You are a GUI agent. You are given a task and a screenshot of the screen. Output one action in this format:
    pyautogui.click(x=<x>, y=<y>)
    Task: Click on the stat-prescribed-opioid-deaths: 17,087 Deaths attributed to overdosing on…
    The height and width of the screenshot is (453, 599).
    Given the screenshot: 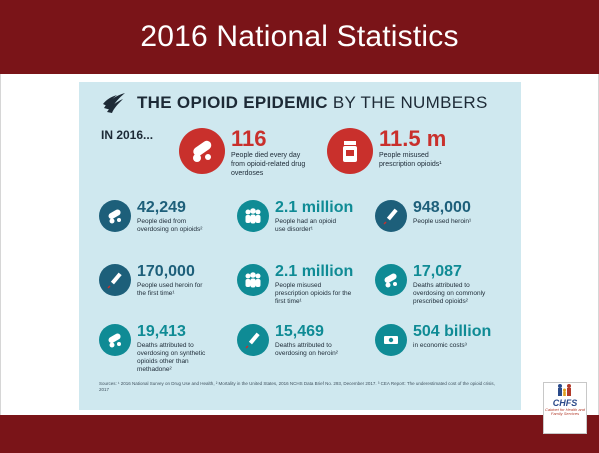 What is the action you would take?
    pyautogui.click(x=434, y=285)
    